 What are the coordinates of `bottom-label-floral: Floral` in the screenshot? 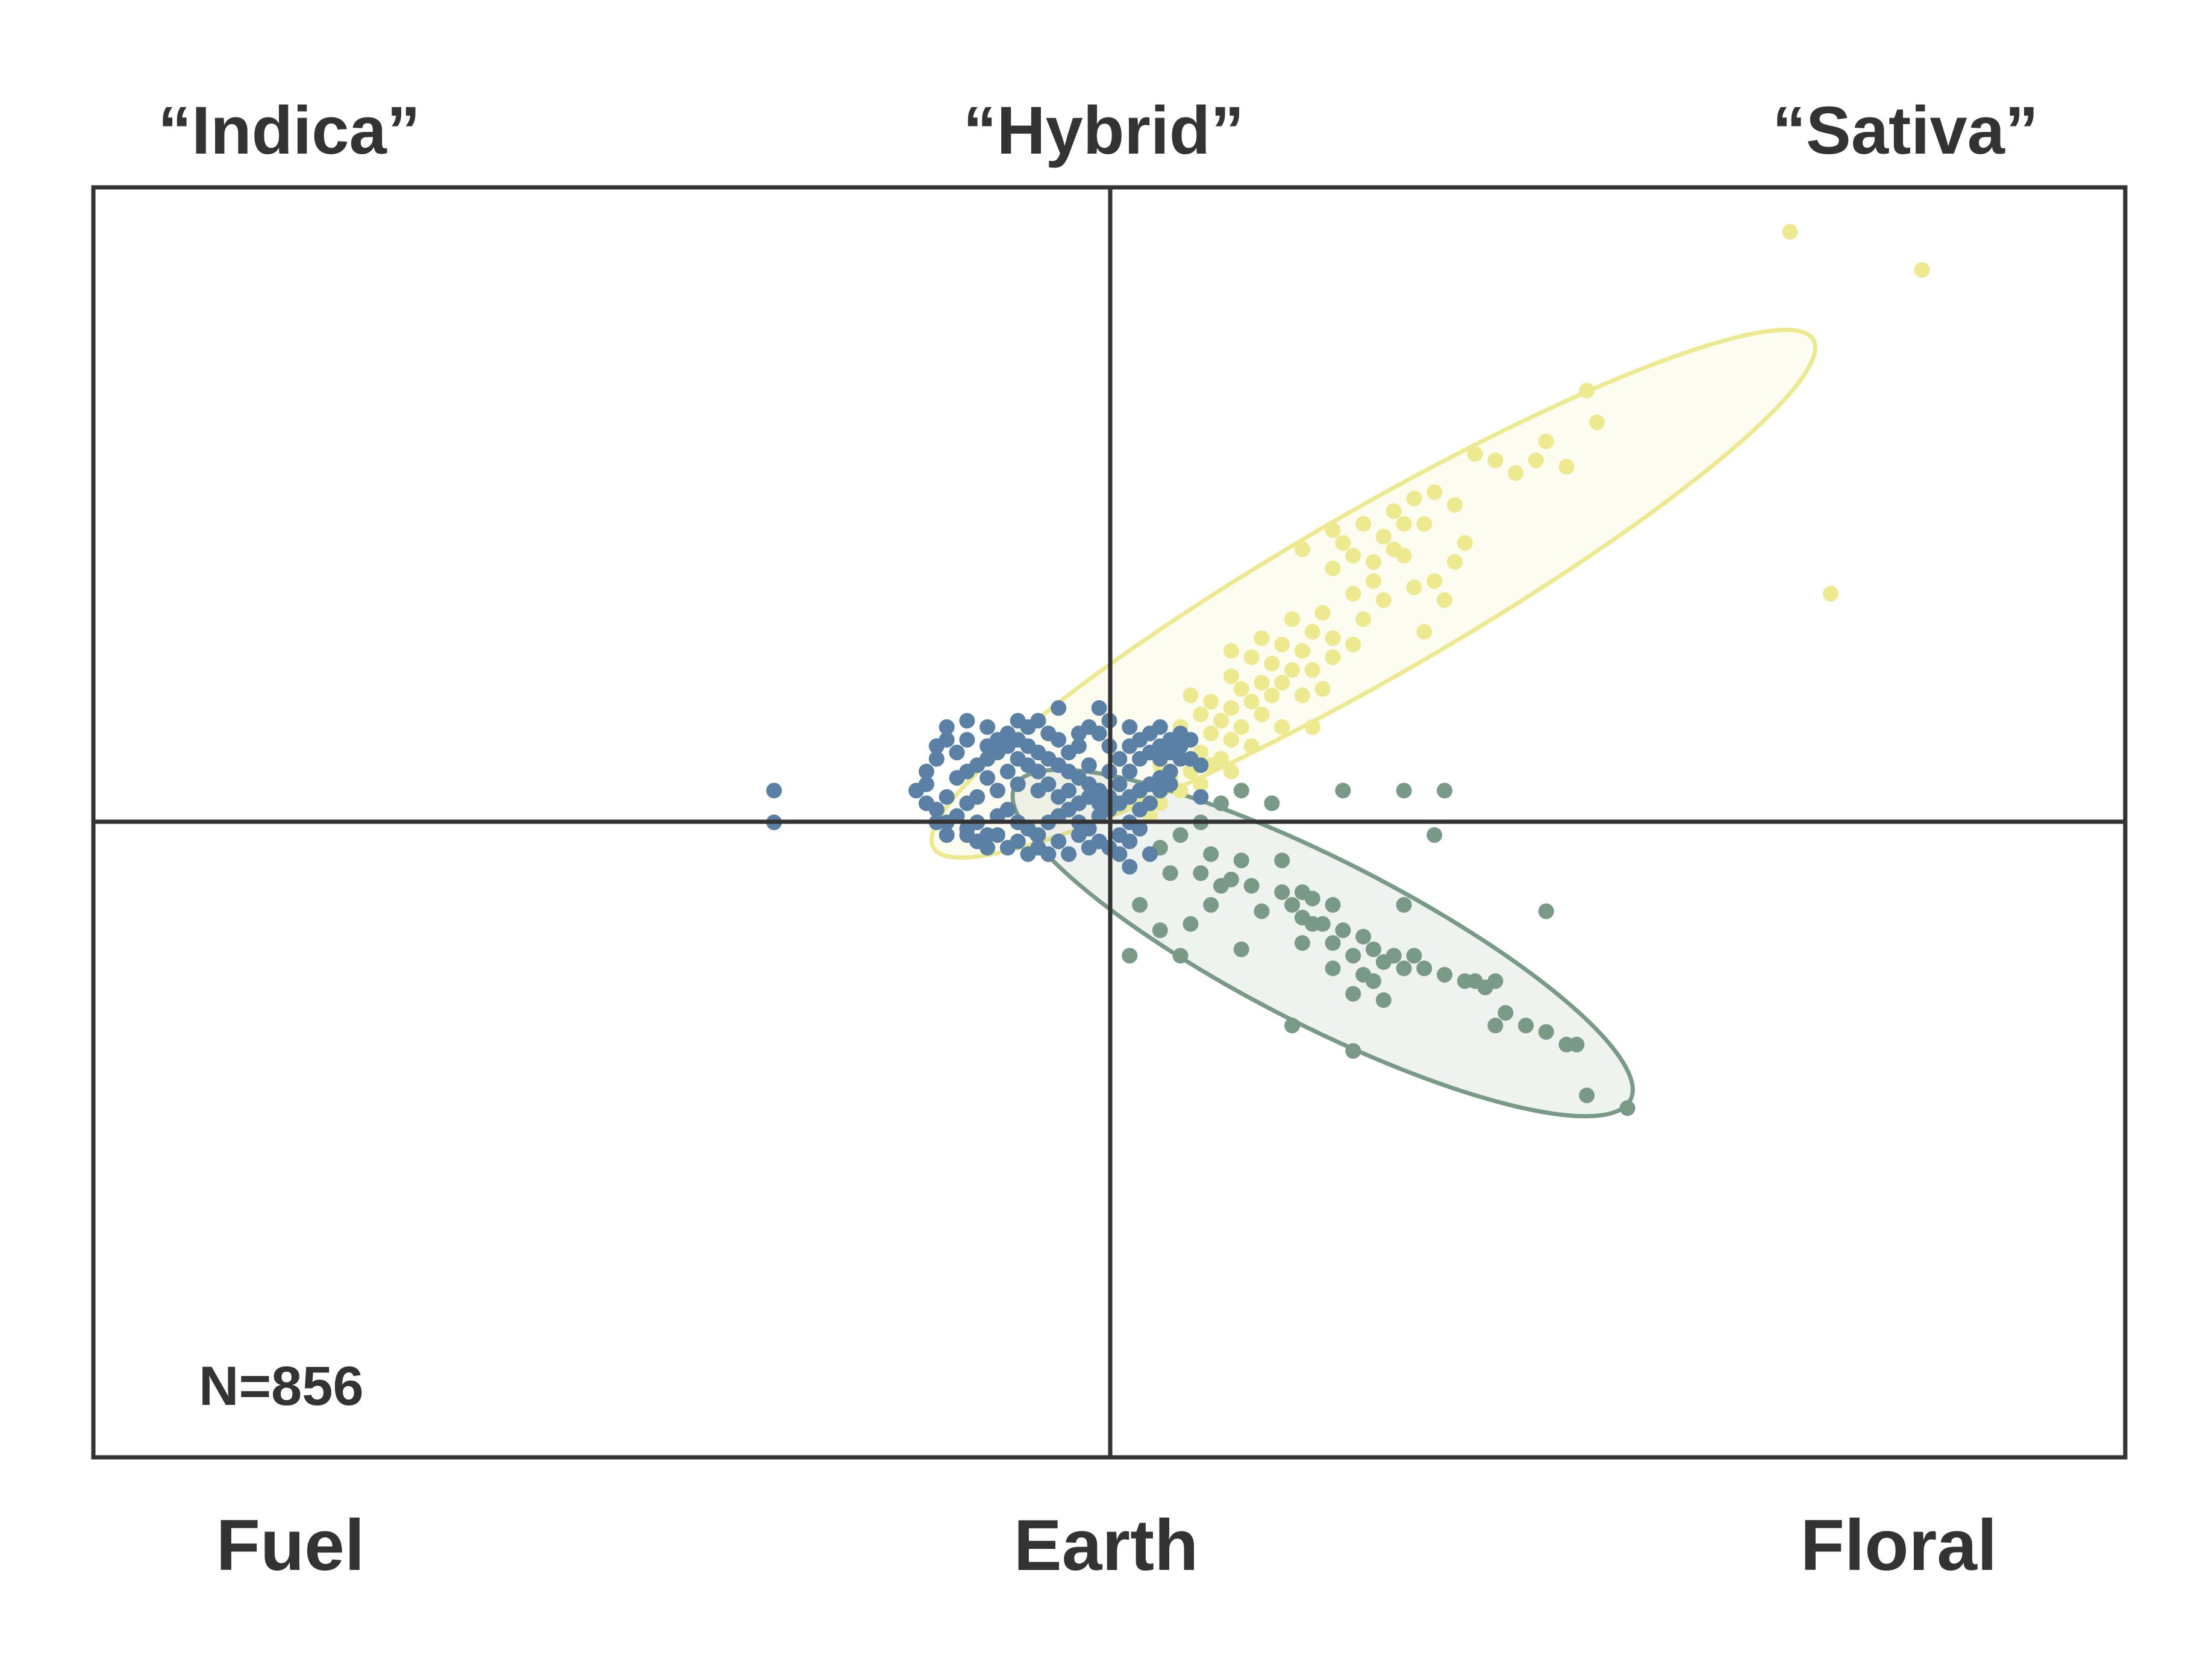 It's located at (1900, 1545).